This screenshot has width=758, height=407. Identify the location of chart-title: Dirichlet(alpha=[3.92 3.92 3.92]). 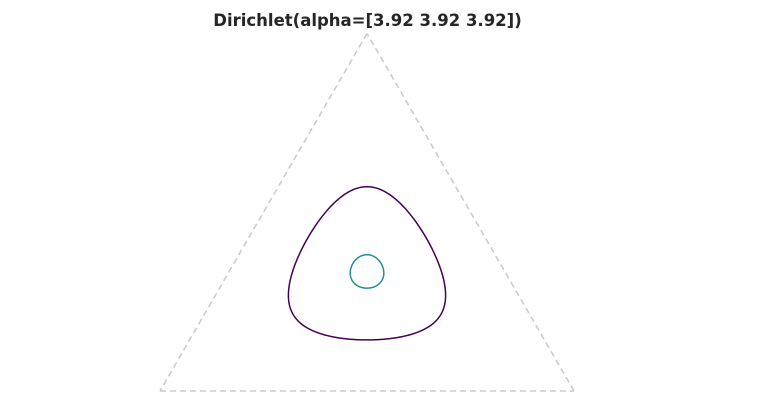
(367, 20).